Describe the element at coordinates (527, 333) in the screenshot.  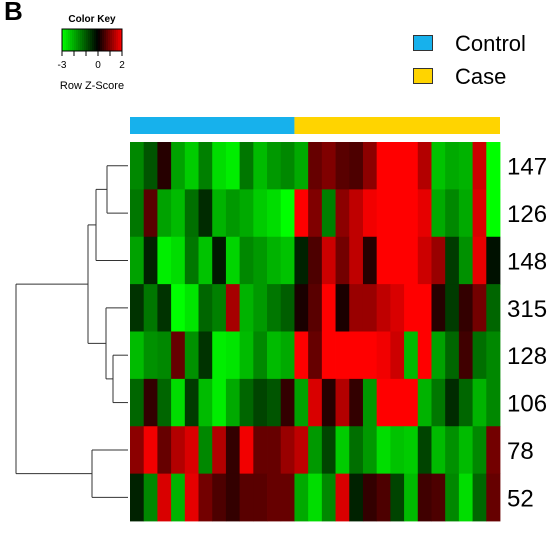
I see `row-labels: 147 126 148 315 128 106 78 52` at that location.